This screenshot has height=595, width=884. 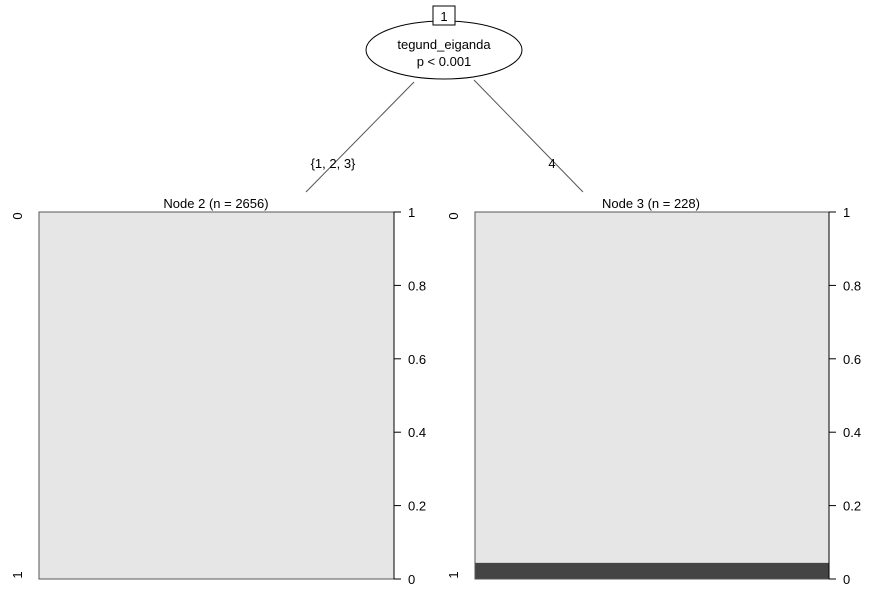 What do you see at coordinates (417, 506) in the screenshot?
I see `node-2-axis-tick-label: 0.2` at bounding box center [417, 506].